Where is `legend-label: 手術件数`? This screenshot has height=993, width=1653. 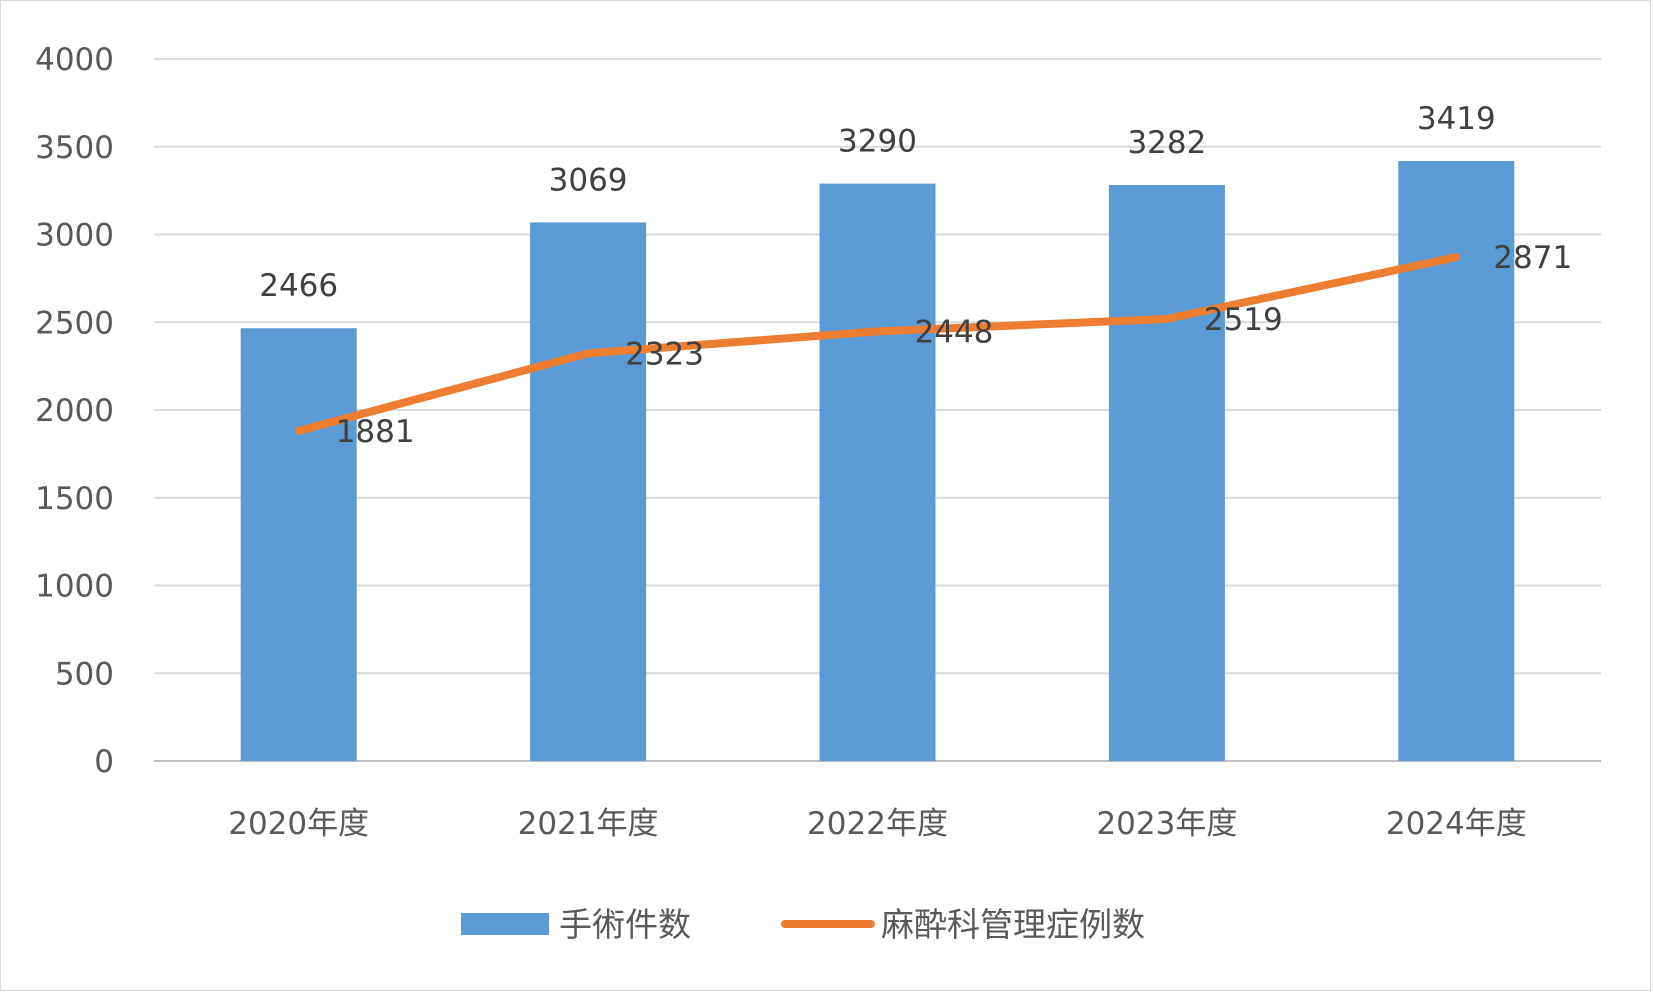 legend-label: 手術件数 is located at coordinates (625, 924).